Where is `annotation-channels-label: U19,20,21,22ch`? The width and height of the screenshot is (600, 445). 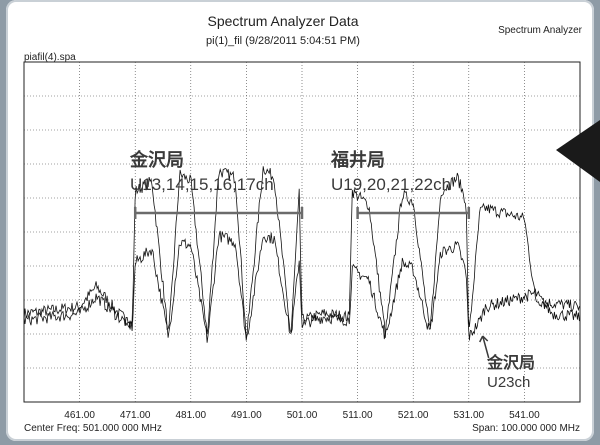 annotation-channels-label: U19,20,21,22ch is located at coordinates (391, 184).